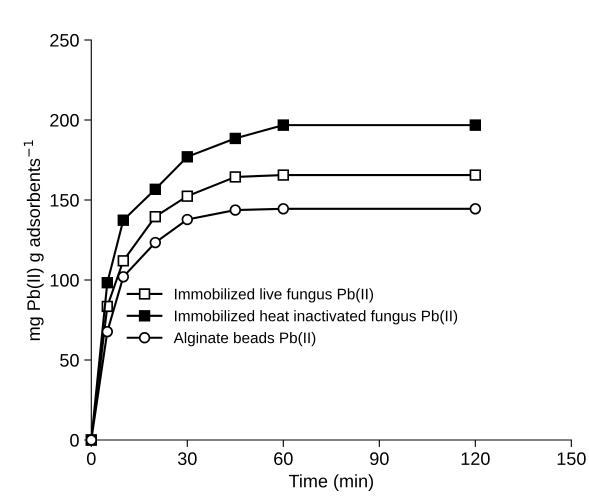 Image resolution: width=589 pixels, height=500 pixels. Describe the element at coordinates (379, 459) in the screenshot. I see `x-tick-label: 90` at that location.